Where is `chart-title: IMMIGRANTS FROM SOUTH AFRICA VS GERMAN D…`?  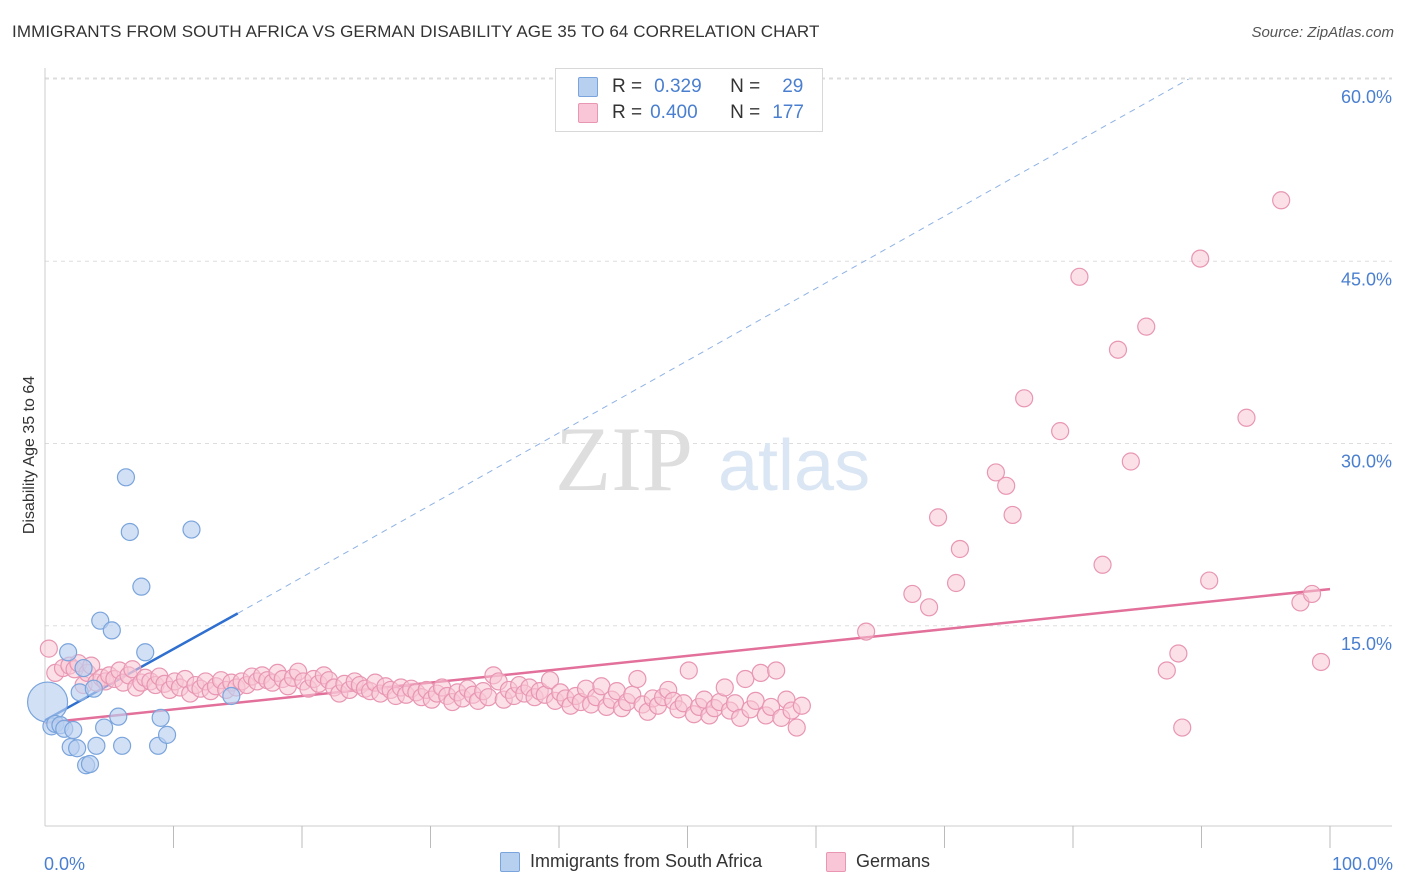 chart-title: IMMIGRANTS FROM SOUTH AFRICA VS GERMAN D… is located at coordinates (416, 31).